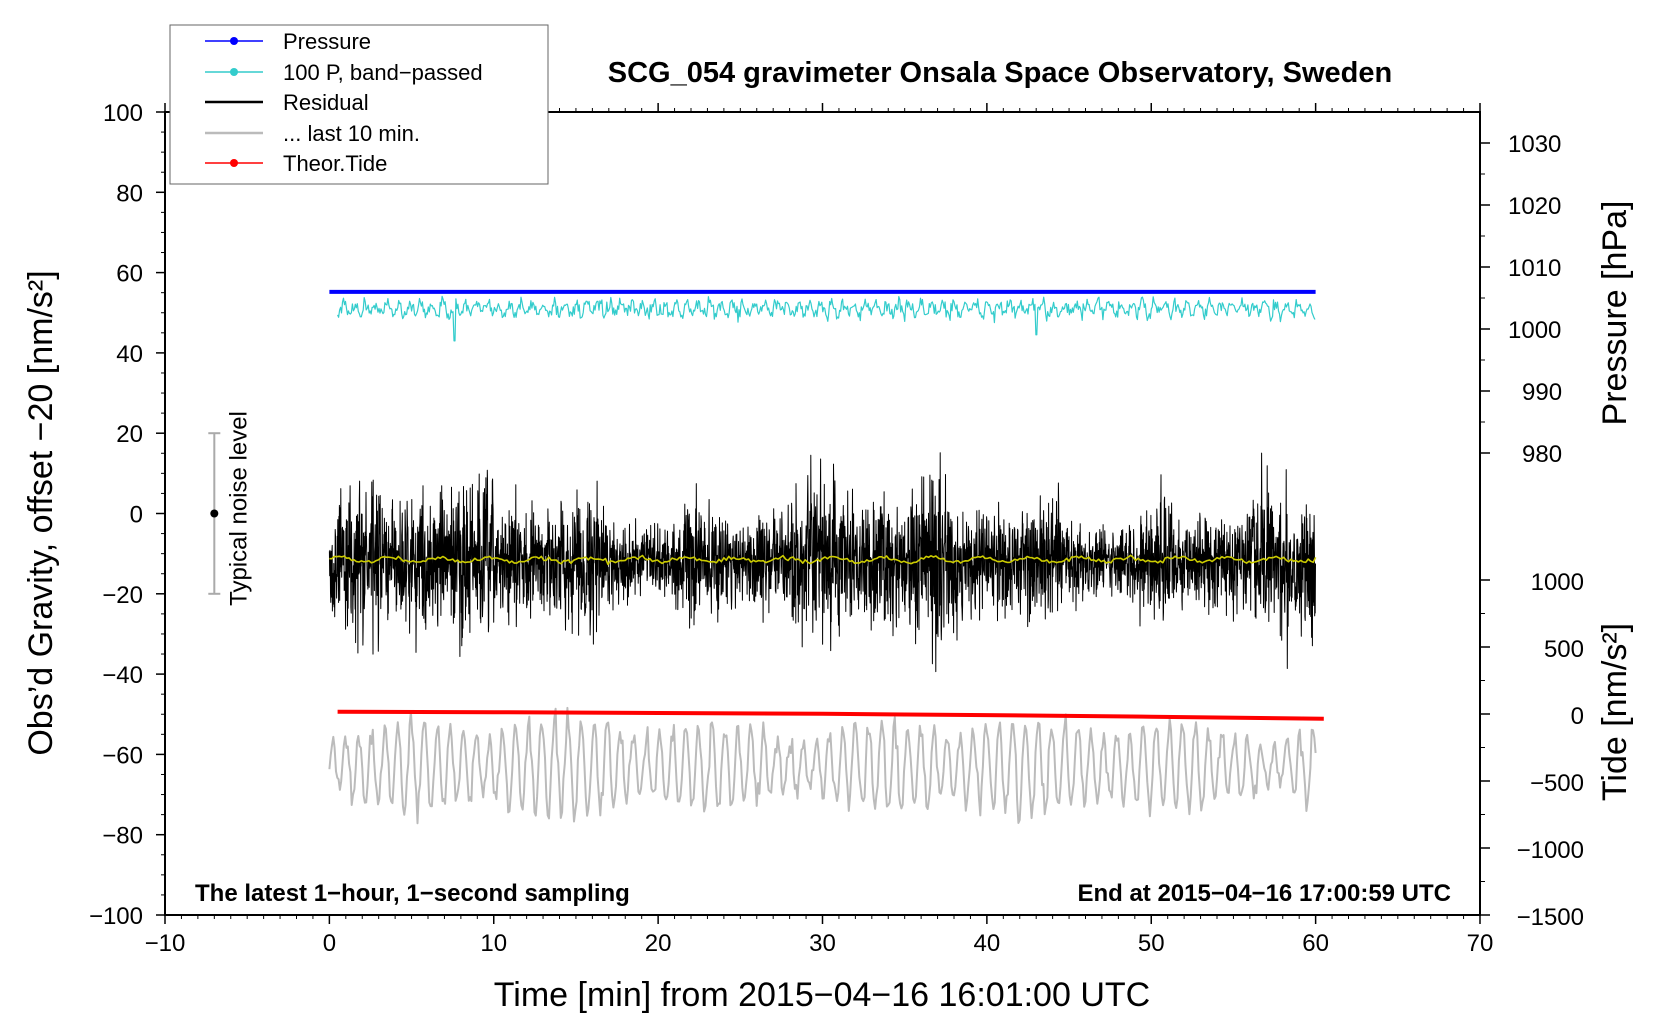  Describe the element at coordinates (1542, 454) in the screenshot. I see `pressure-tick-label: 980` at that location.